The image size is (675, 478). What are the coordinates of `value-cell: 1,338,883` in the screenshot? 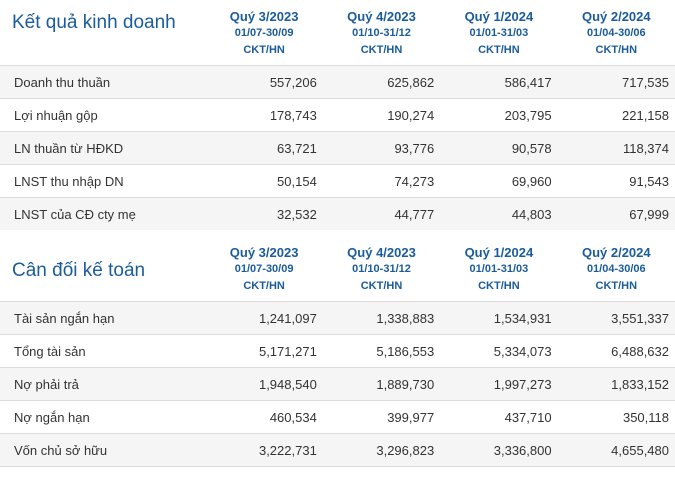 It's located at (381, 318).